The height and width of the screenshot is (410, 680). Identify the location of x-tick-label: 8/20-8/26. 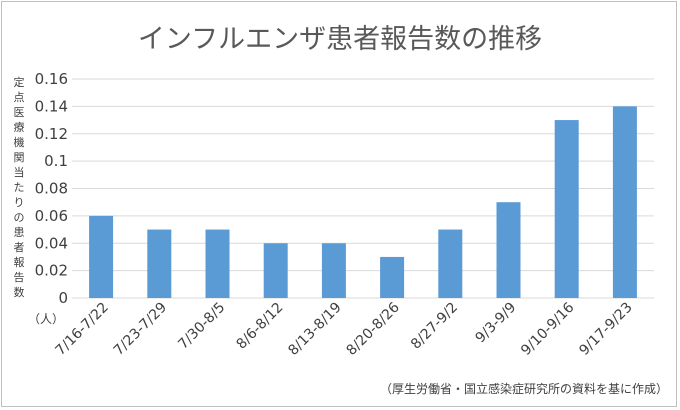
(373, 328).